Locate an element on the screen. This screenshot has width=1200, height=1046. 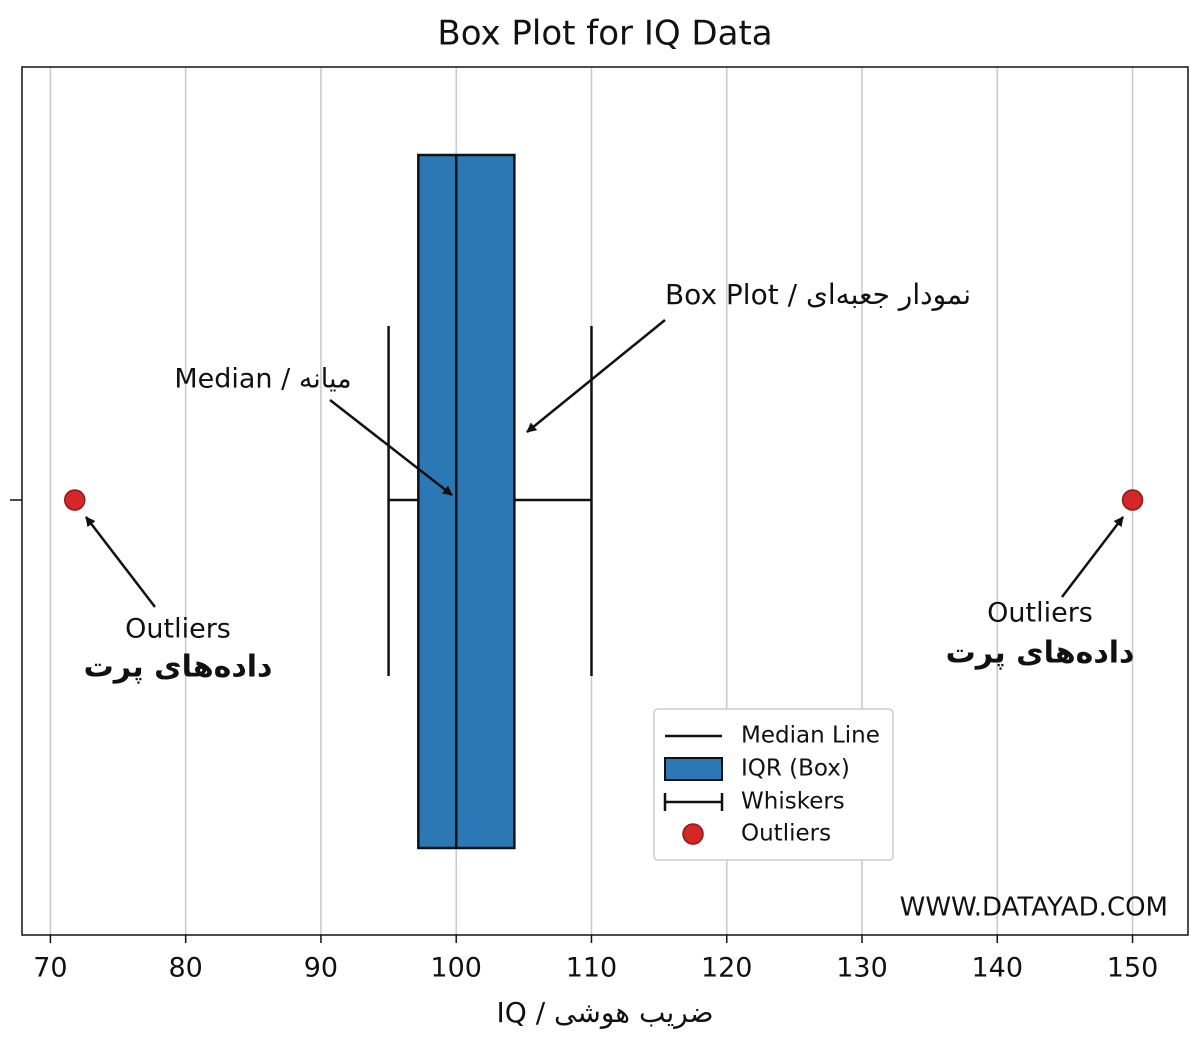
chart-title: Box Plot for IQ Data is located at coordinates (604, 34).